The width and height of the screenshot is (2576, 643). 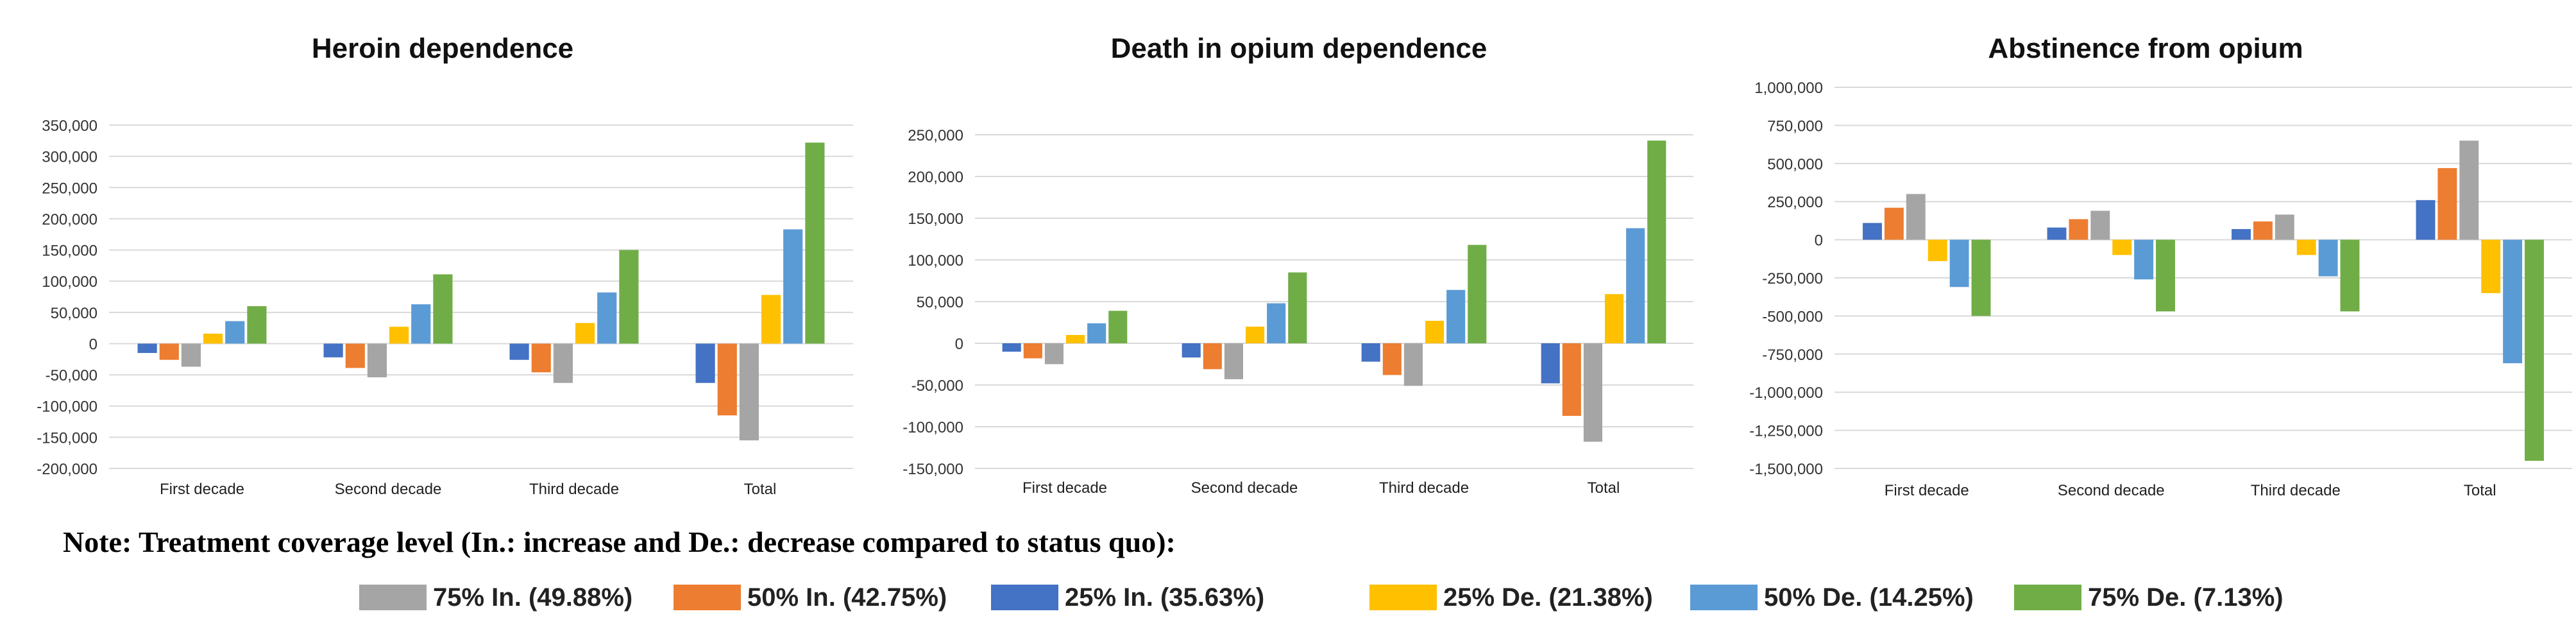 What do you see at coordinates (69, 126) in the screenshot?
I see `y-tick-label: 350,000` at bounding box center [69, 126].